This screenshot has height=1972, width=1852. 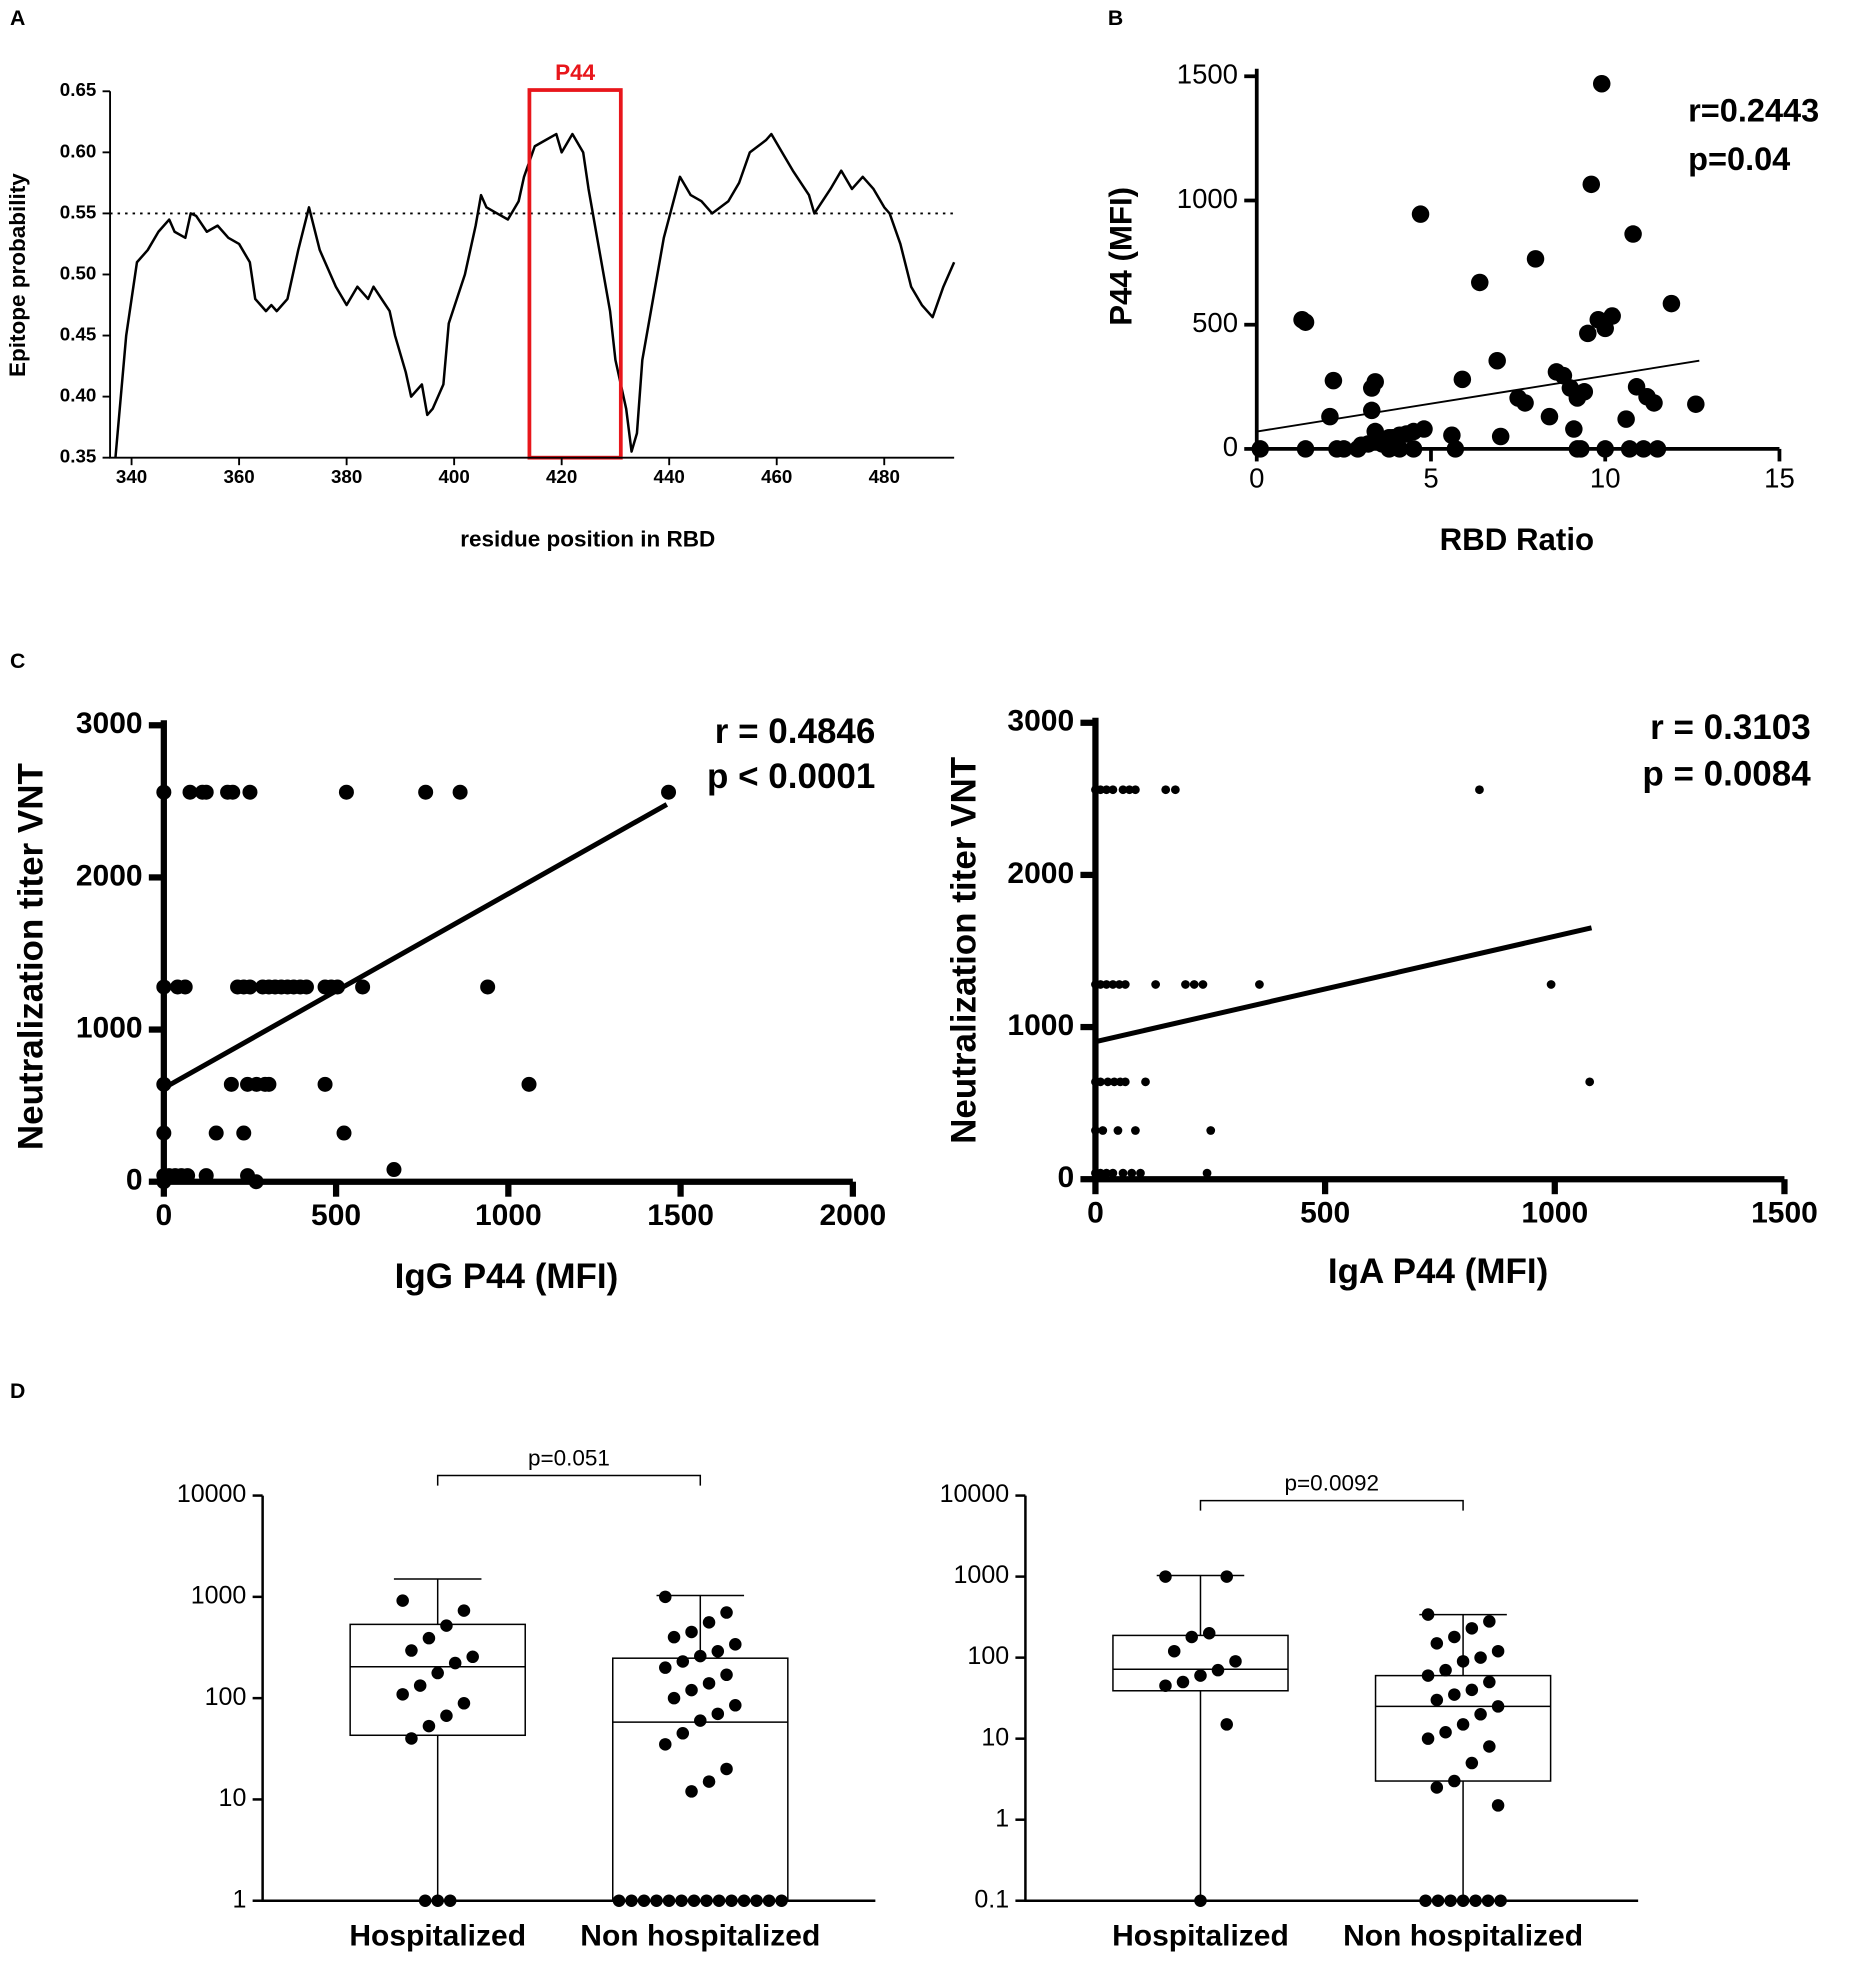 What do you see at coordinates (776, 476) in the screenshot?
I see `x-tick-label: 460` at bounding box center [776, 476].